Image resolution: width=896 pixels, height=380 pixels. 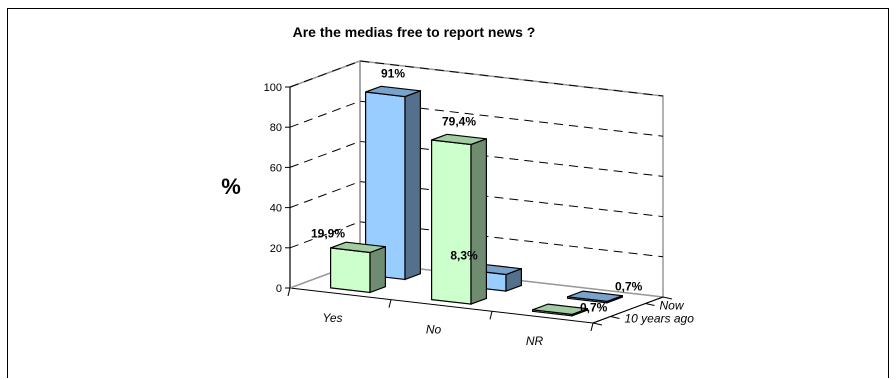 What do you see at coordinates (328, 233) in the screenshot?
I see `data-label: 19,9%` at bounding box center [328, 233].